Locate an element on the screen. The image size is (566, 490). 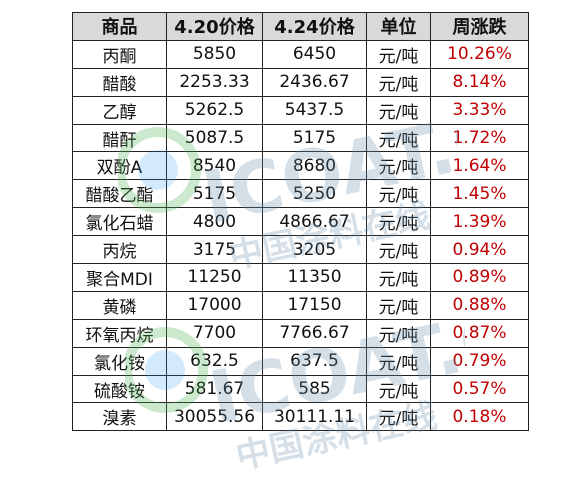
cell-price-0420: 11250 is located at coordinates (214, 277).